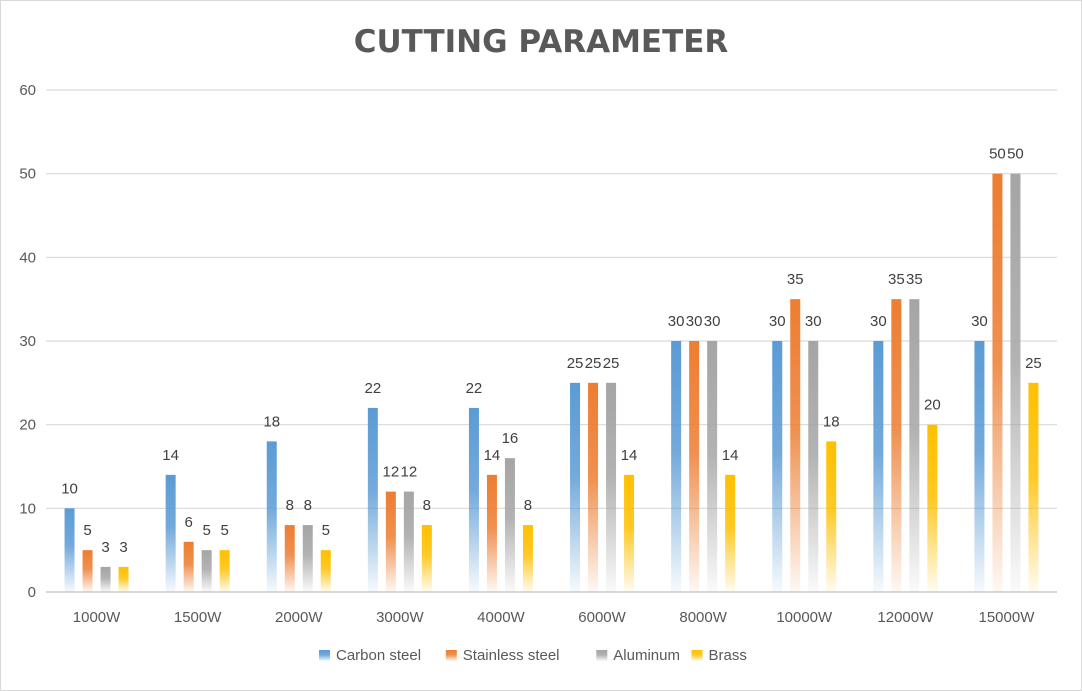 Image resolution: width=1082 pixels, height=691 pixels. I want to click on bar-aluminum-15000w, so click(1015, 382).